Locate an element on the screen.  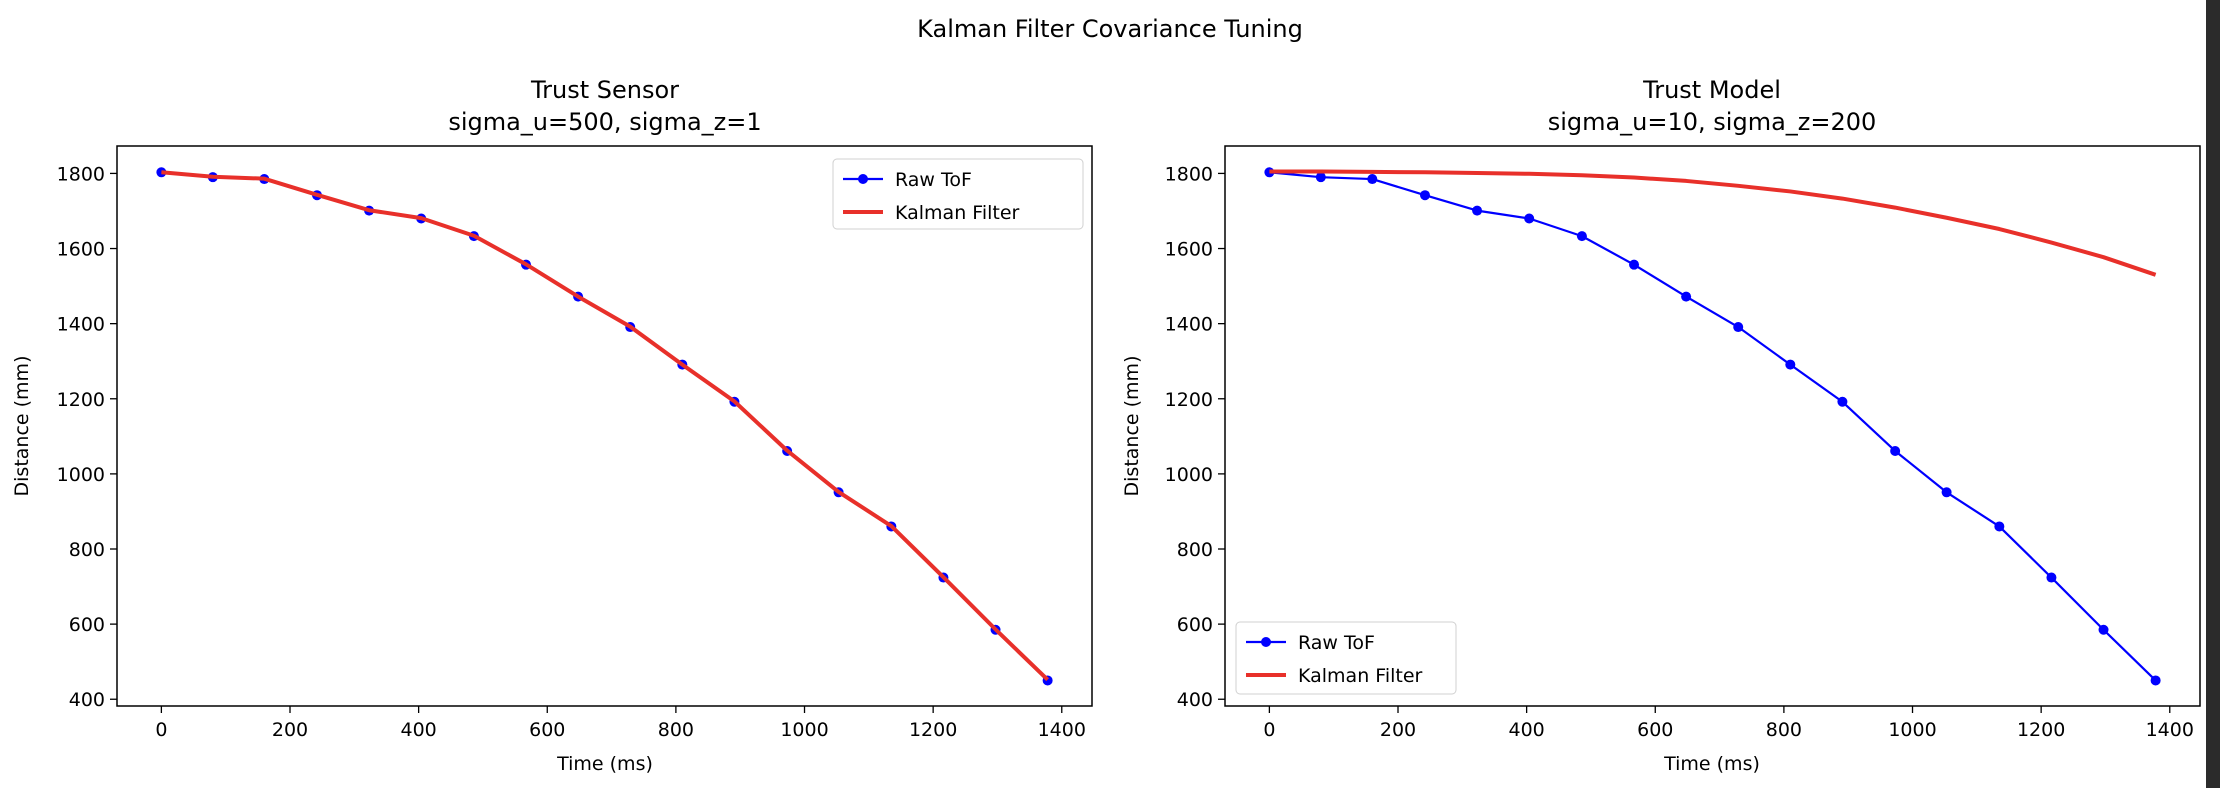
figure-suptitle: Kalman Filter Covariance Tuning is located at coordinates (1110, 29).